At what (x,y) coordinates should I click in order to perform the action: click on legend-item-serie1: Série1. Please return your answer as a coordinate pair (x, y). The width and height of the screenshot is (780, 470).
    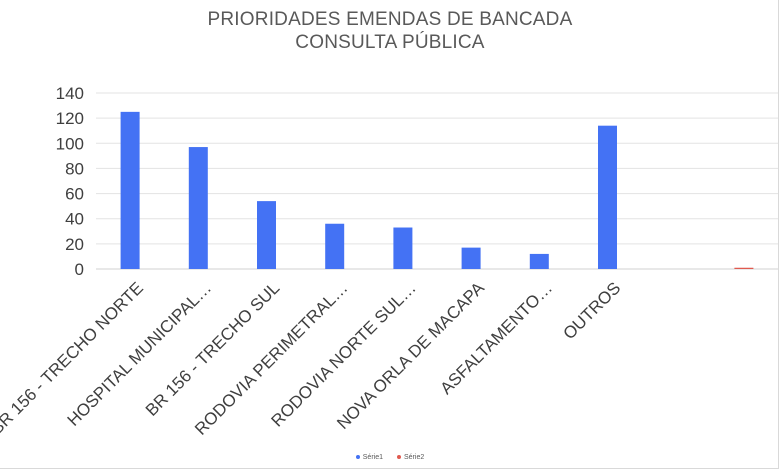
    Looking at the image, I should click on (369, 457).